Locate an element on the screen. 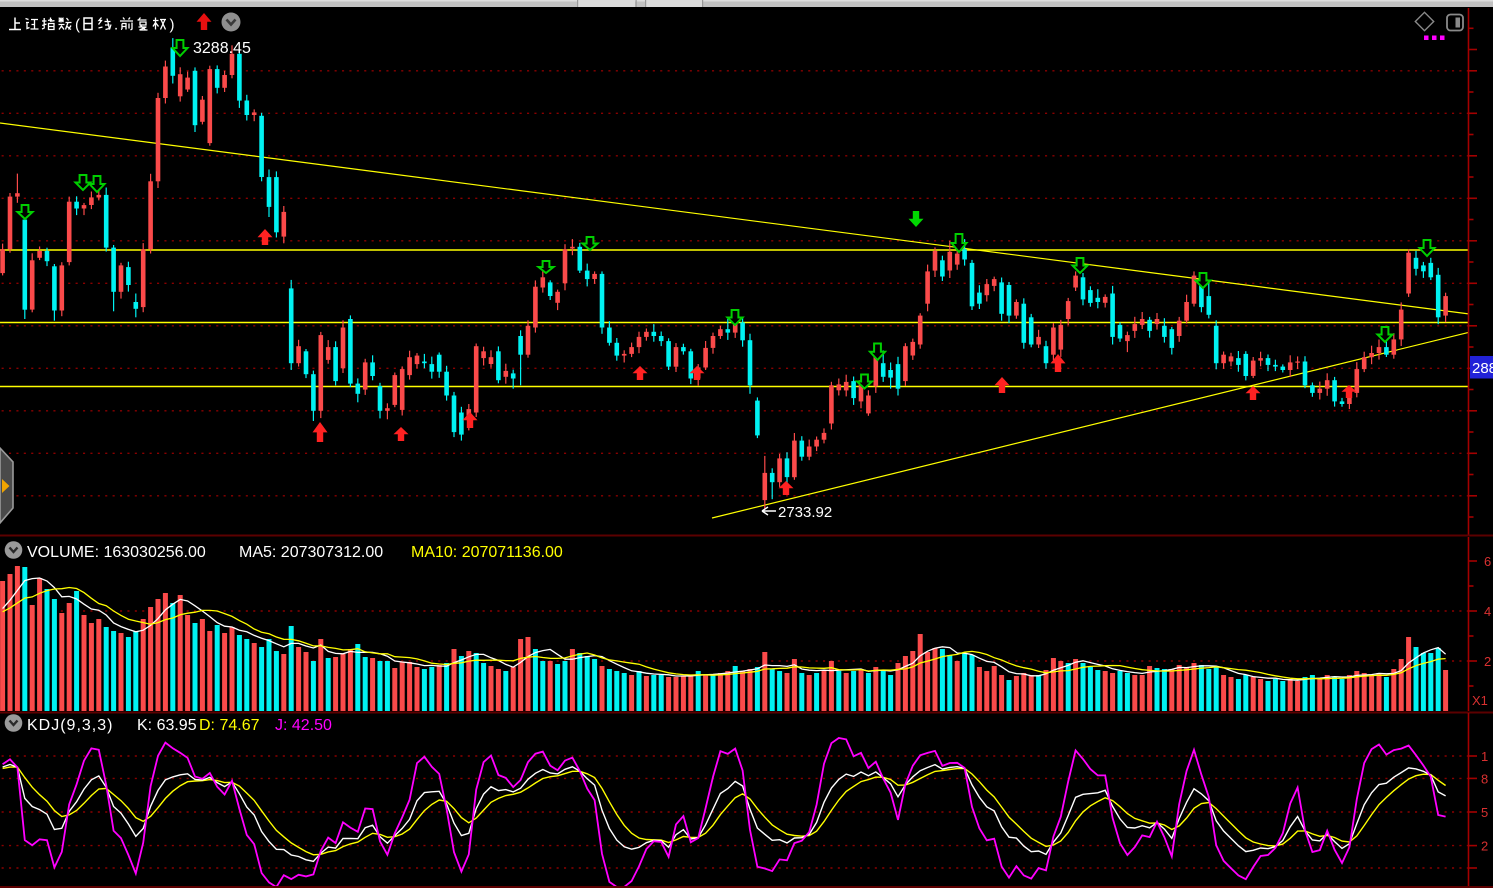 Image resolution: width=1493 pixels, height=888 pixels. svg-text: KDJ(9,3,3) is located at coordinates (70, 725).